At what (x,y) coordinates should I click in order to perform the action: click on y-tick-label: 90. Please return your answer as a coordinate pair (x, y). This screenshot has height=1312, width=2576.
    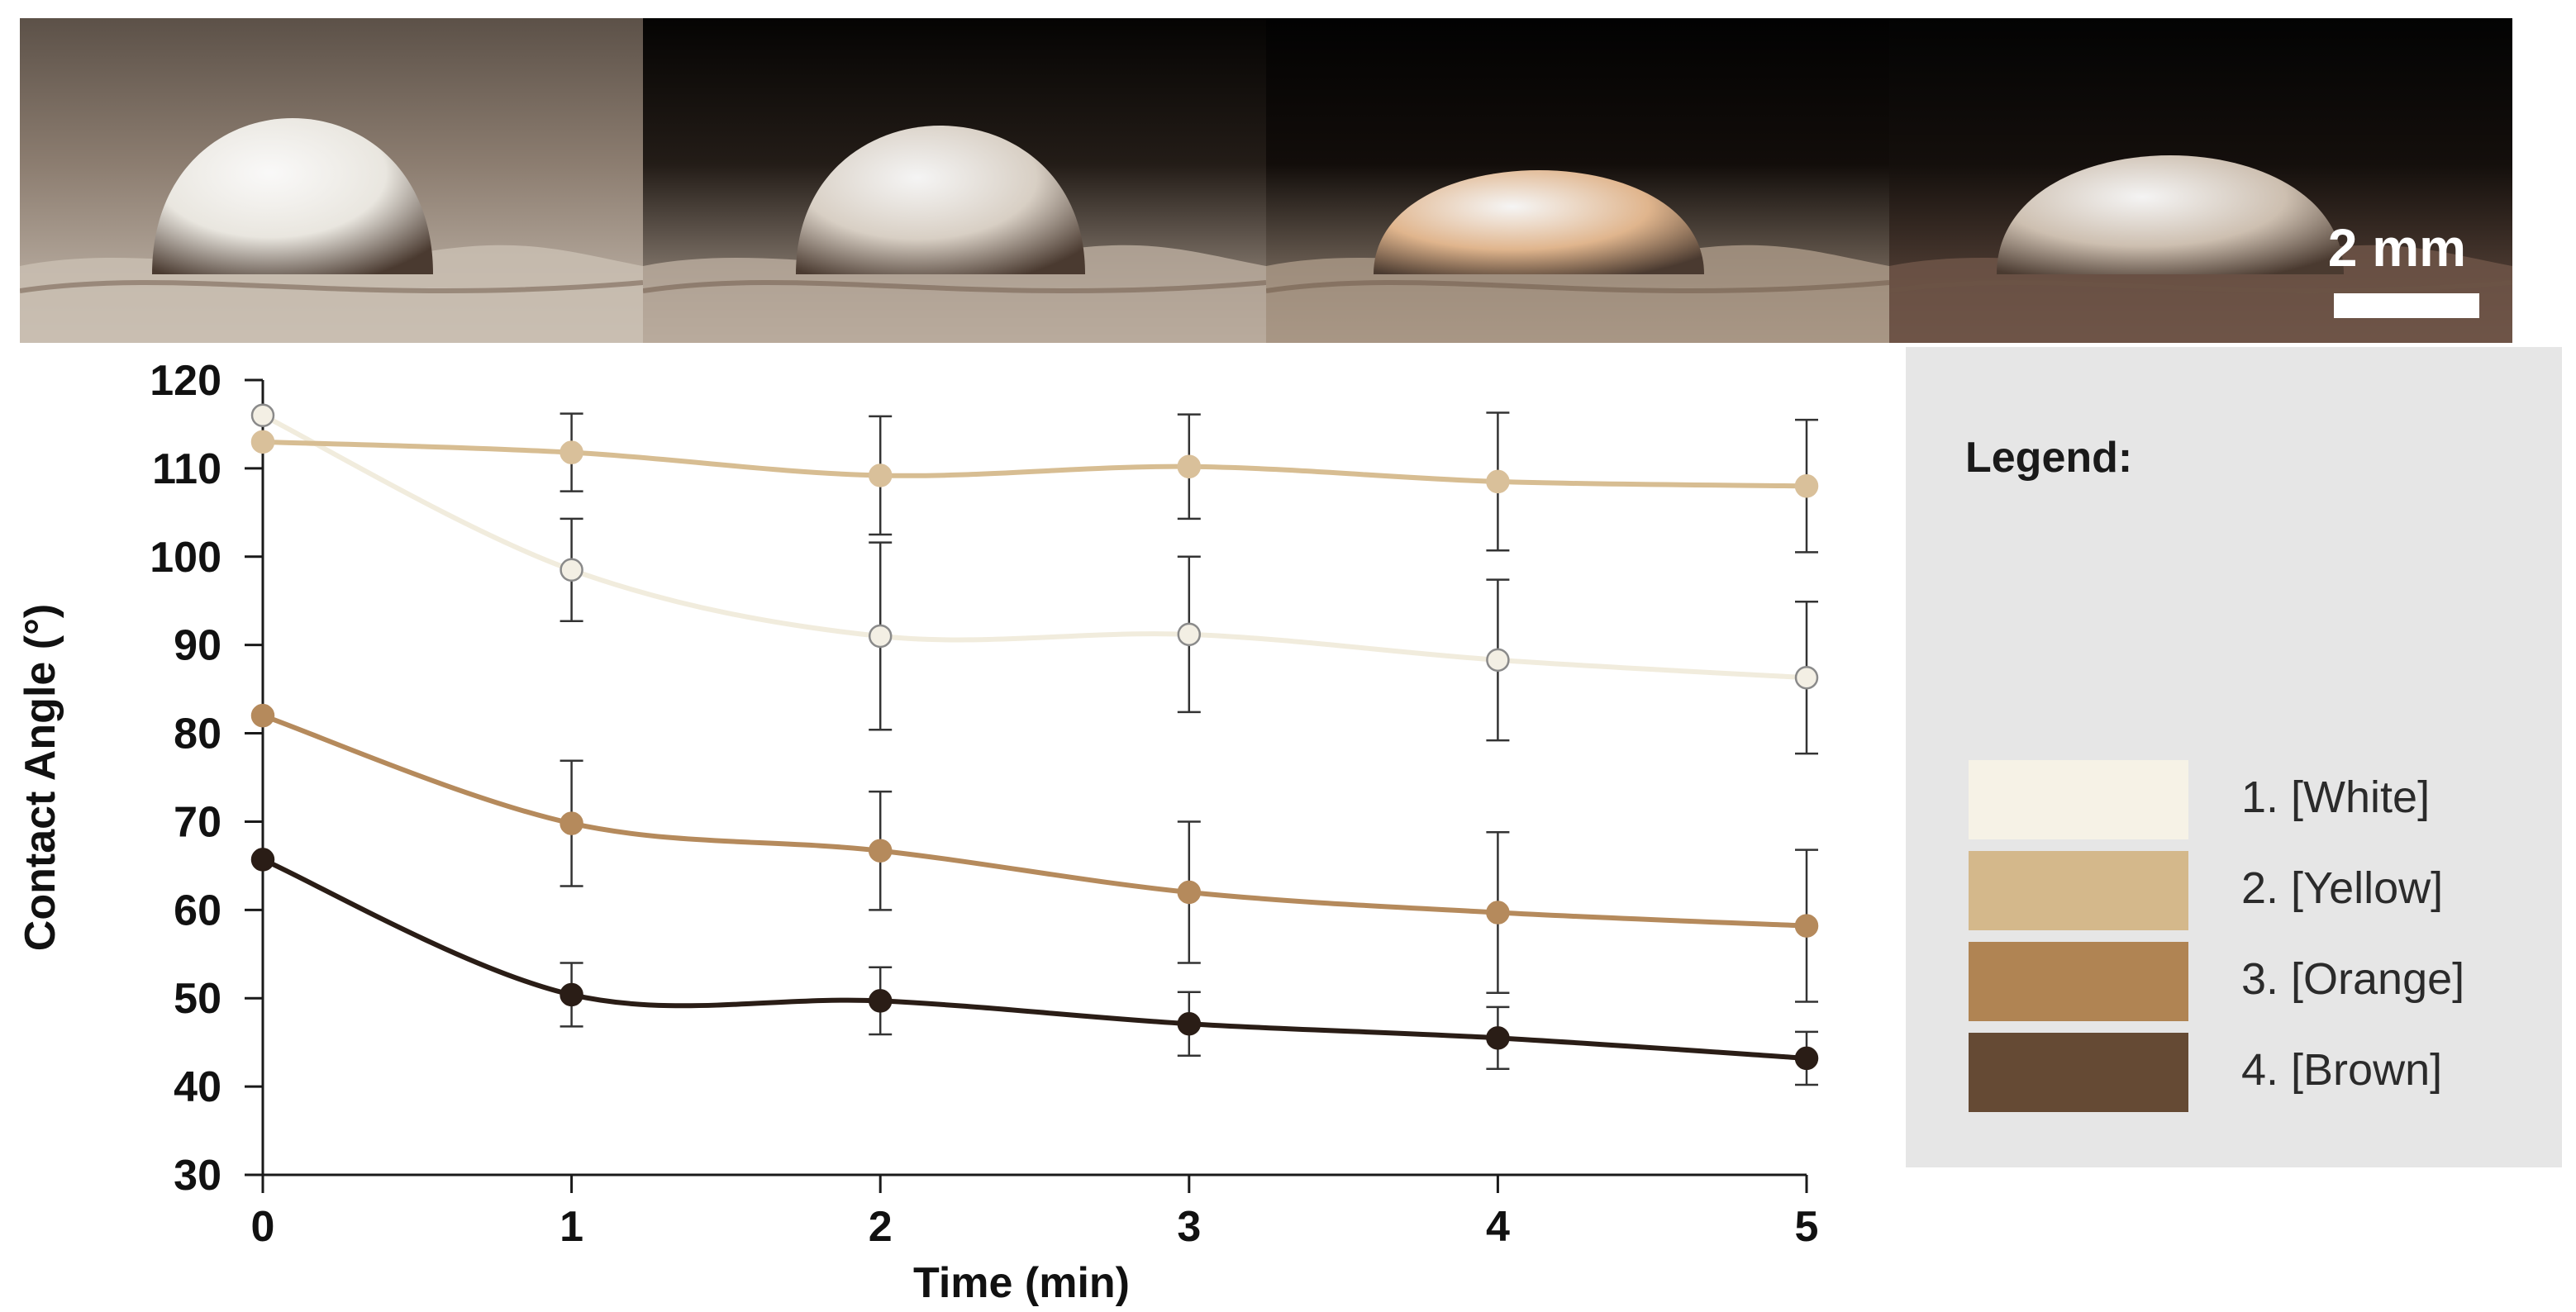
    Looking at the image, I should click on (198, 646).